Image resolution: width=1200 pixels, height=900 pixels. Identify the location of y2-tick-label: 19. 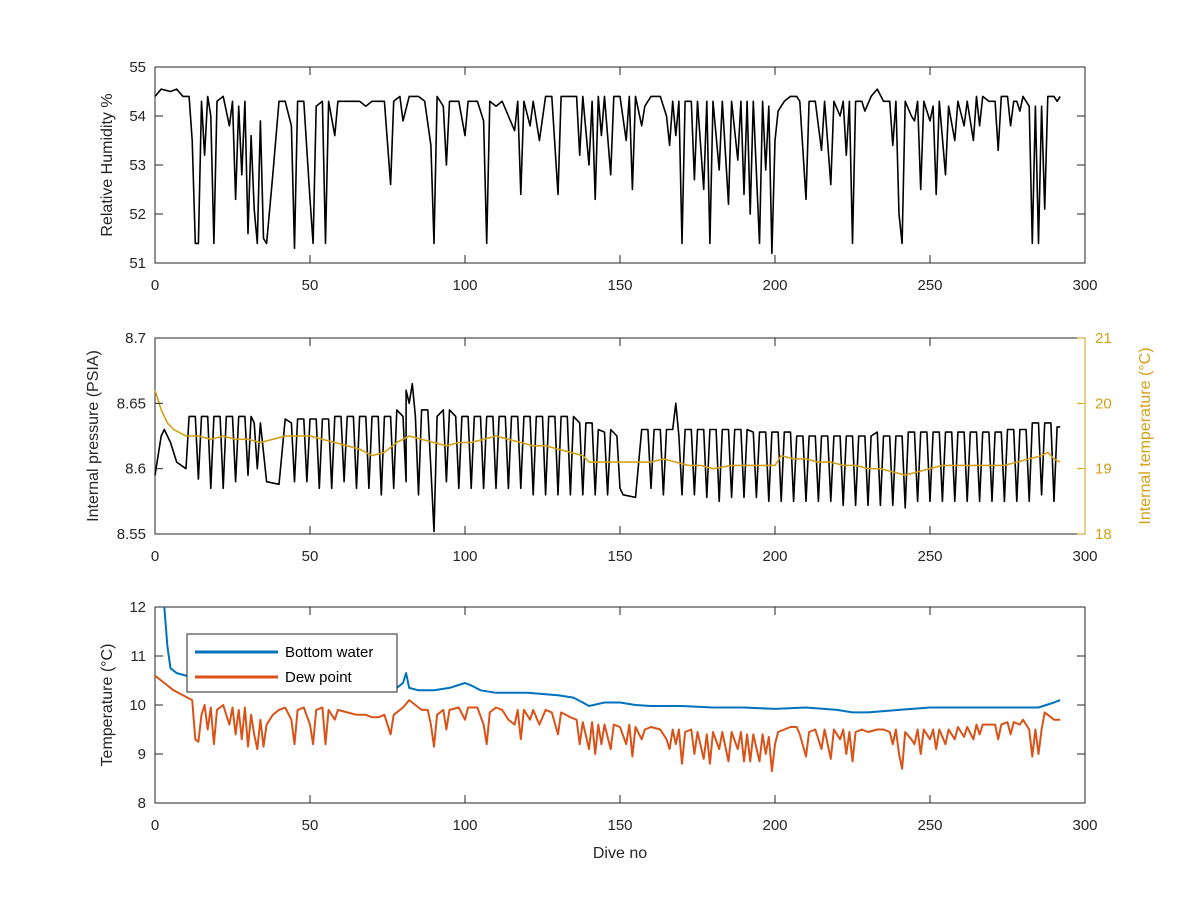
(1103, 469).